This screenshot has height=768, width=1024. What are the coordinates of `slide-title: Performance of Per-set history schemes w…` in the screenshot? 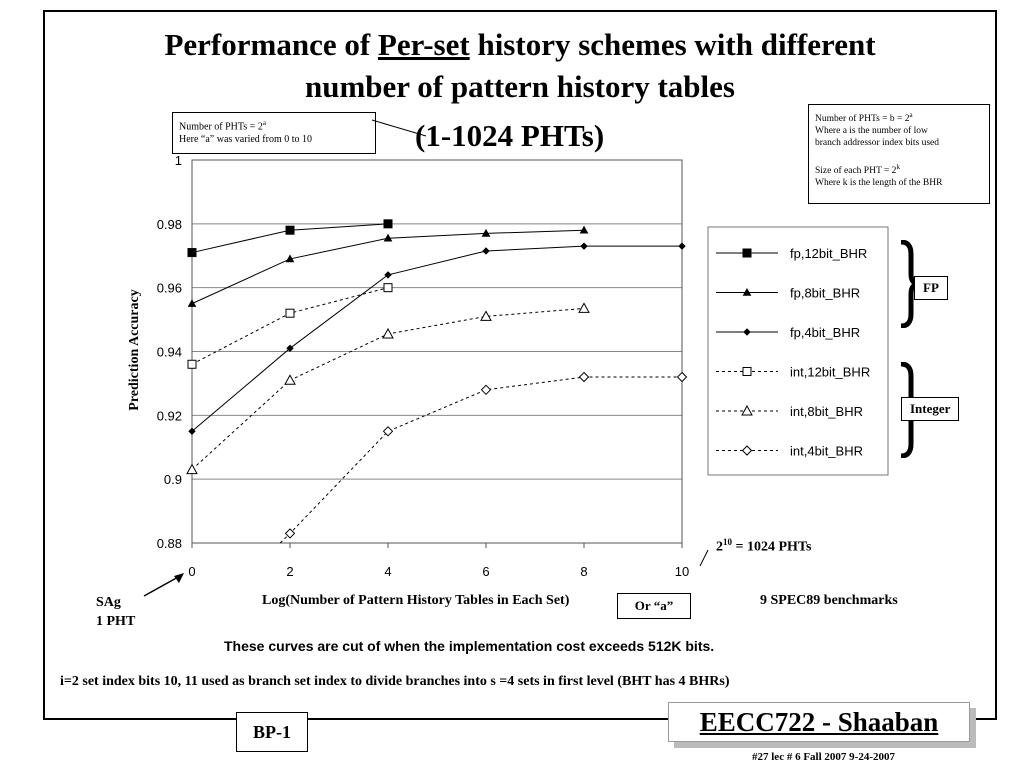 It's located at (520, 65).